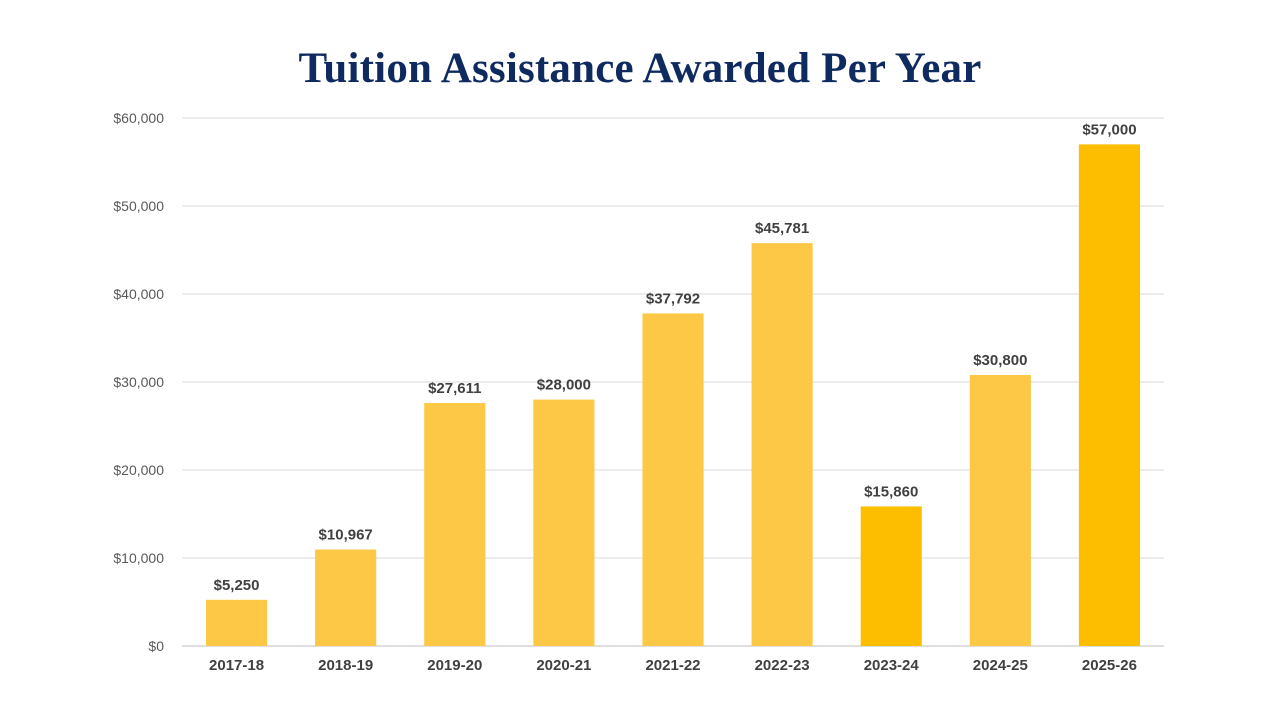  What do you see at coordinates (156, 646) in the screenshot?
I see `y-tick-label: $0` at bounding box center [156, 646].